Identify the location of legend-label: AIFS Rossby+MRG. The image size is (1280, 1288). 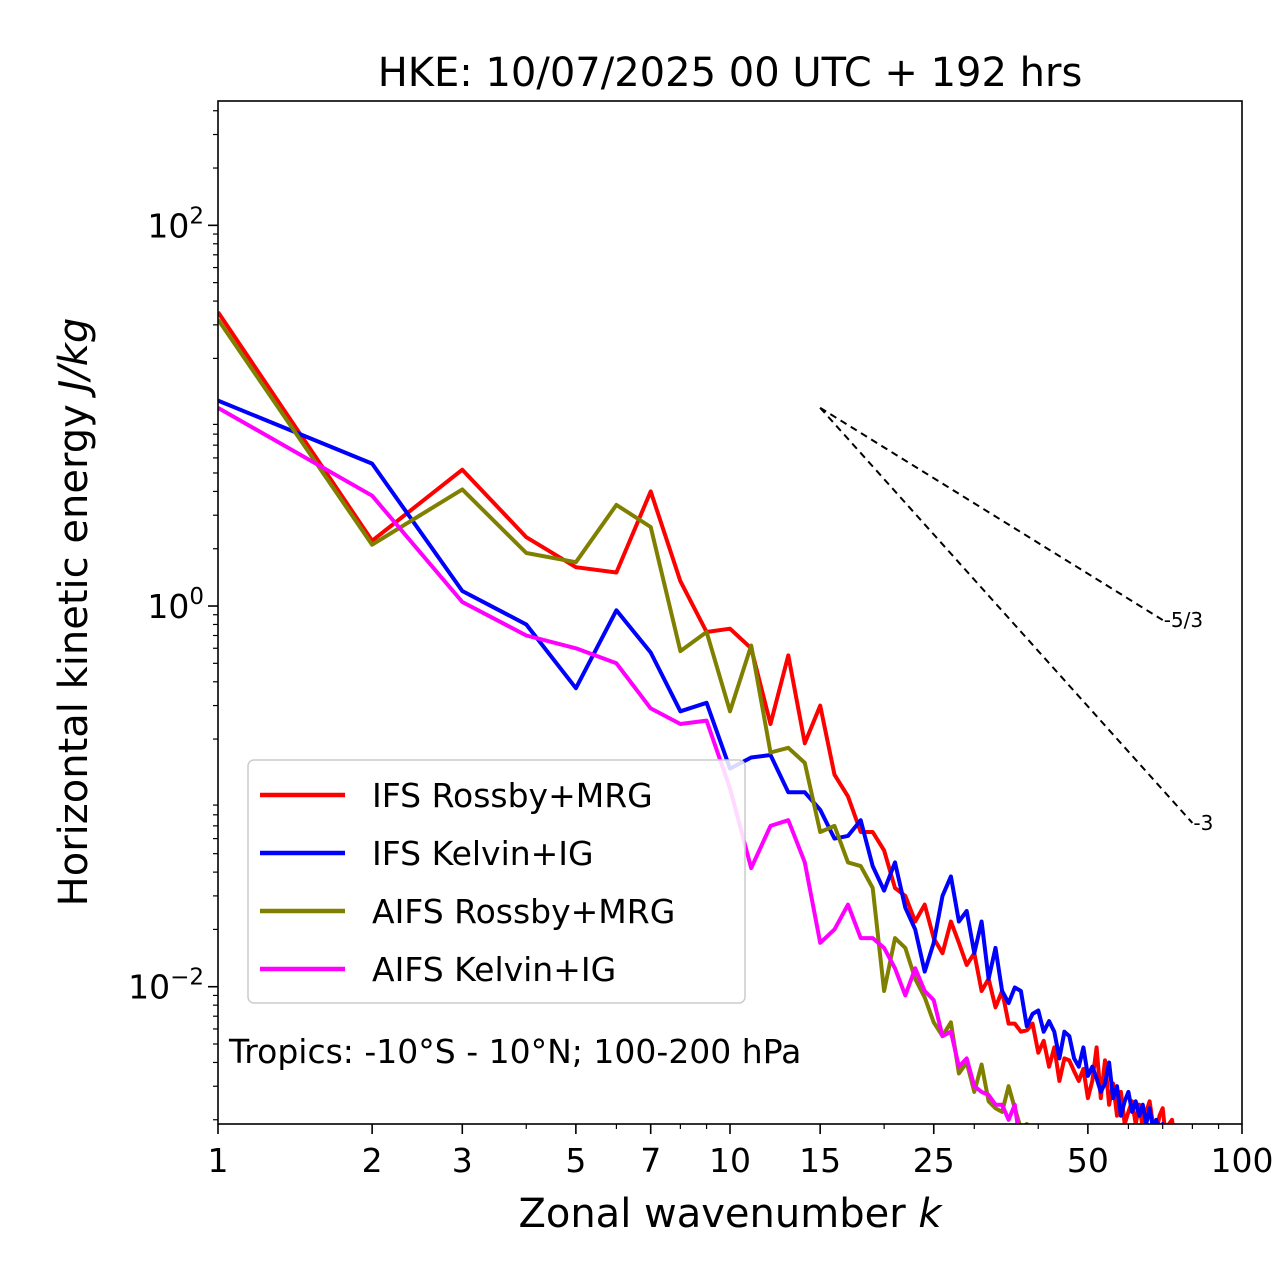
(523, 911).